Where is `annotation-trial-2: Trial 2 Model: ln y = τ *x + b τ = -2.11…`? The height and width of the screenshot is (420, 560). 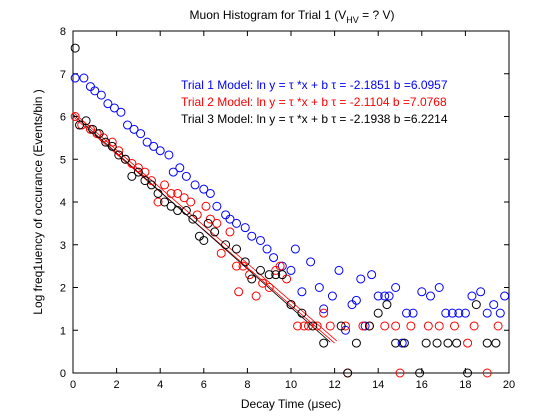
annotation-trial-2: Trial 2 Model: ln y = τ *x + b τ = -2.11… is located at coordinates (314, 102).